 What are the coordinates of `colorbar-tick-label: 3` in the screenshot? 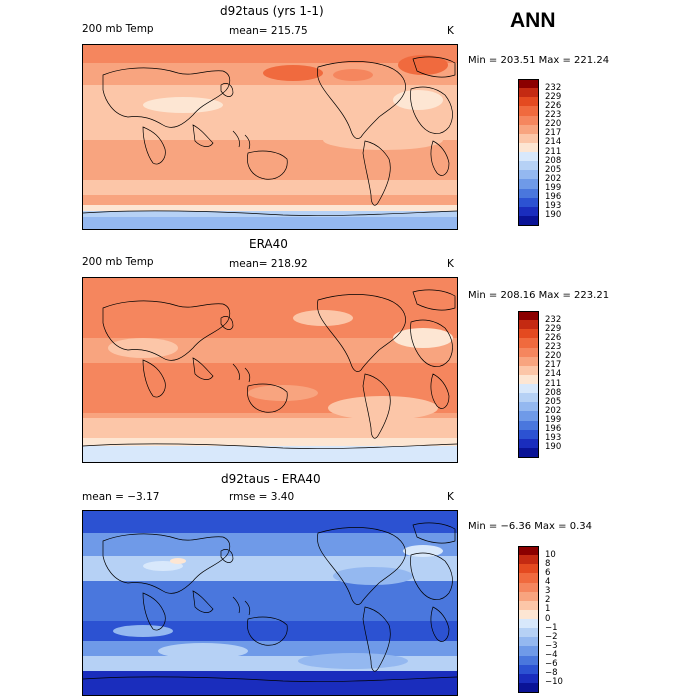 It's located at (548, 591).